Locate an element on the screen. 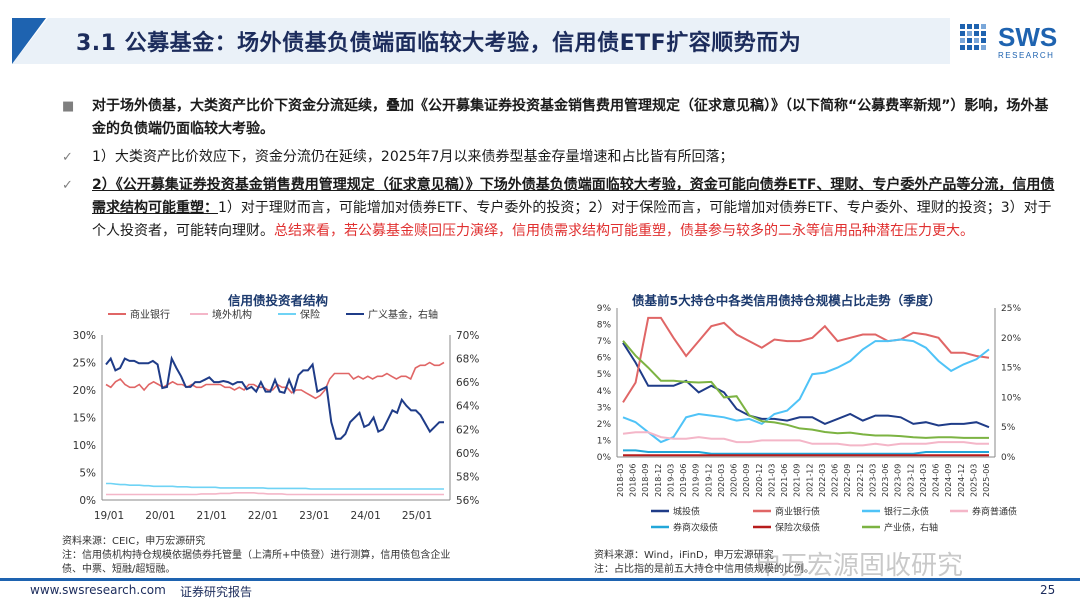  x-tick: 2023-03 is located at coordinates (872, 480).